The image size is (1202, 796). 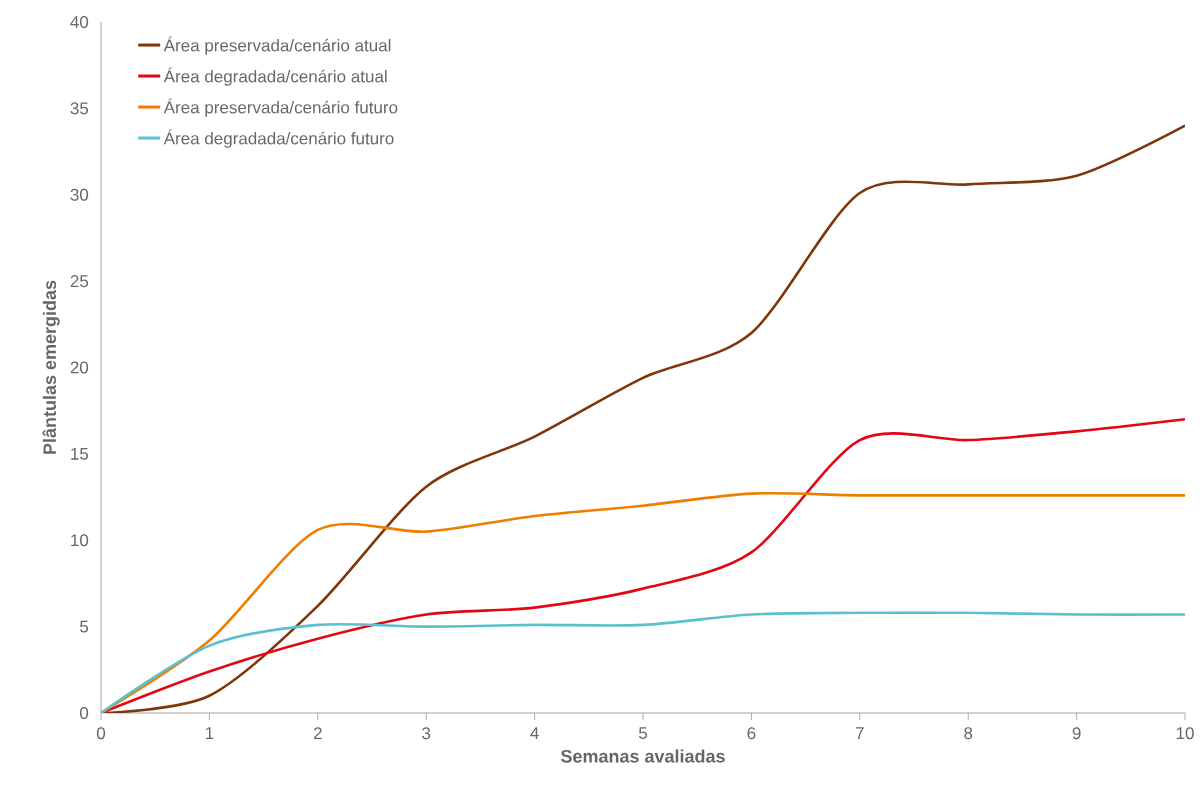 What do you see at coordinates (80, 540) in the screenshot?
I see `y-tick-label: 10` at bounding box center [80, 540].